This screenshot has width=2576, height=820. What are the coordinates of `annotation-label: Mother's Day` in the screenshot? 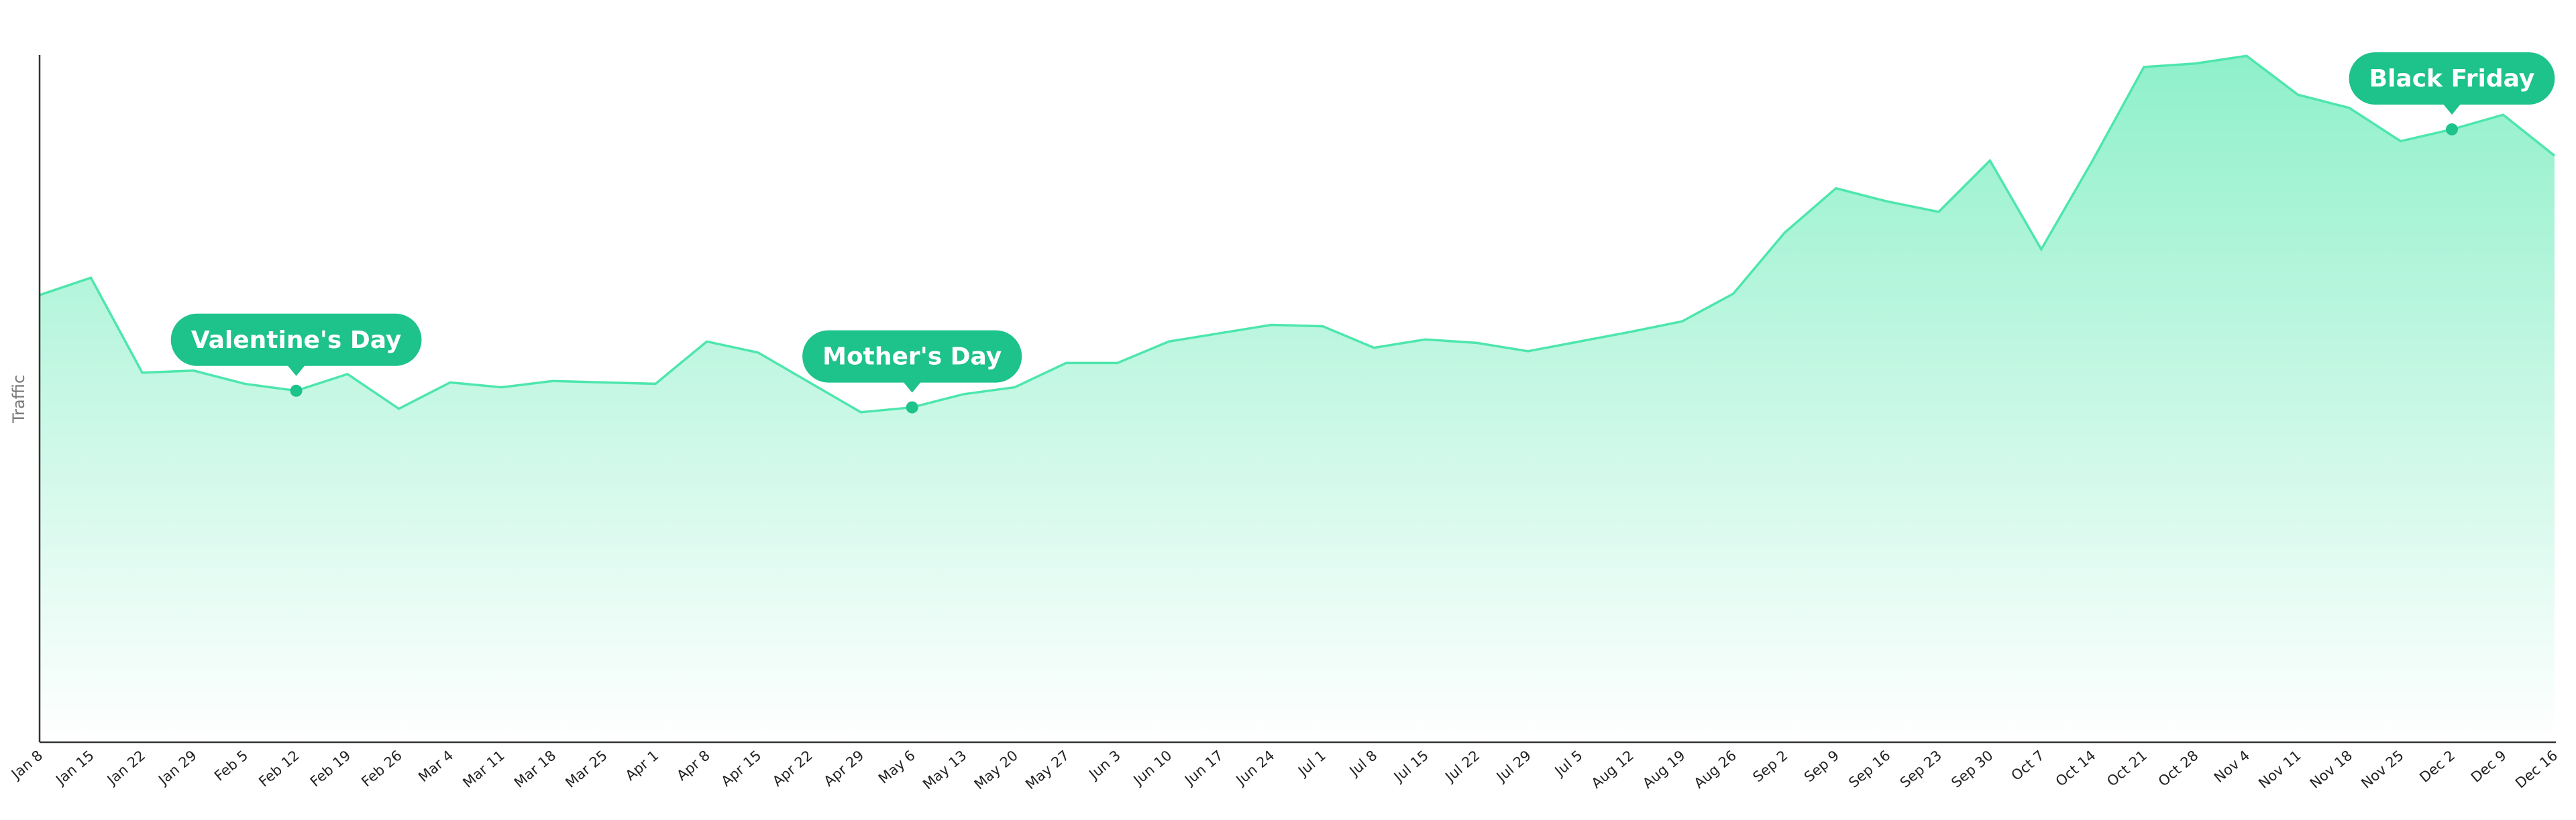 It's located at (912, 357).